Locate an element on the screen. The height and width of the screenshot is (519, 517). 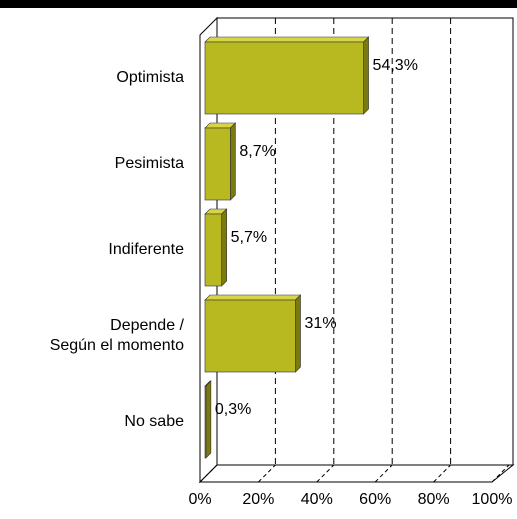
x-tick-label: 0% is located at coordinates (199, 499).